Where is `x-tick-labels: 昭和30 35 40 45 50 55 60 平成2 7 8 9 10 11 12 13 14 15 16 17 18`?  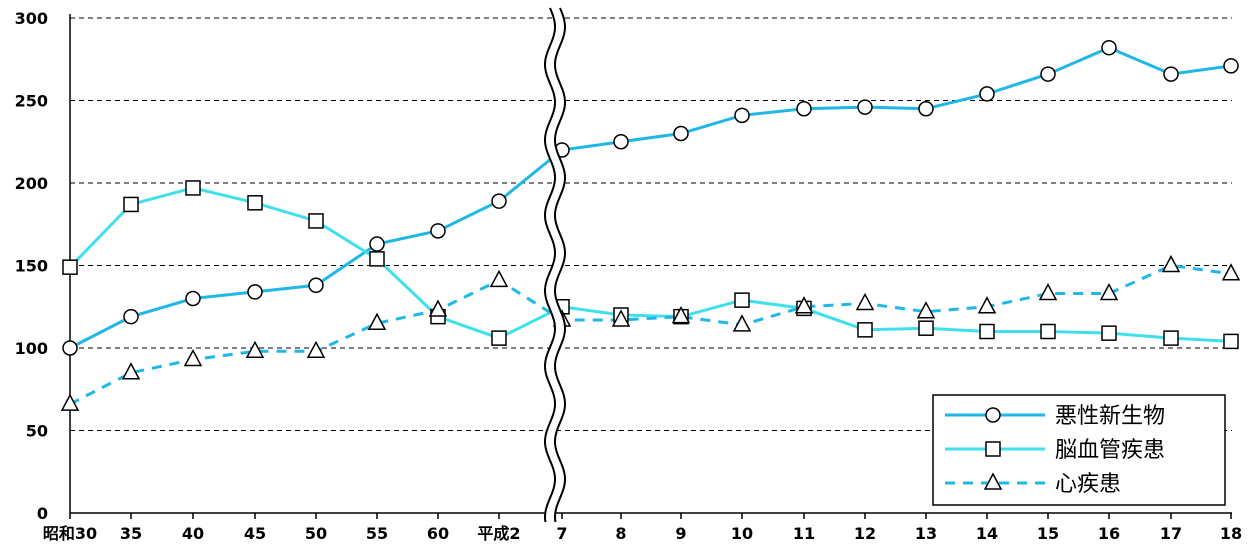
x-tick-labels: 昭和30 35 40 45 50 55 60 平成2 7 8 9 10 11 12 13 14 15 16 17 18 is located at coordinates (642, 533).